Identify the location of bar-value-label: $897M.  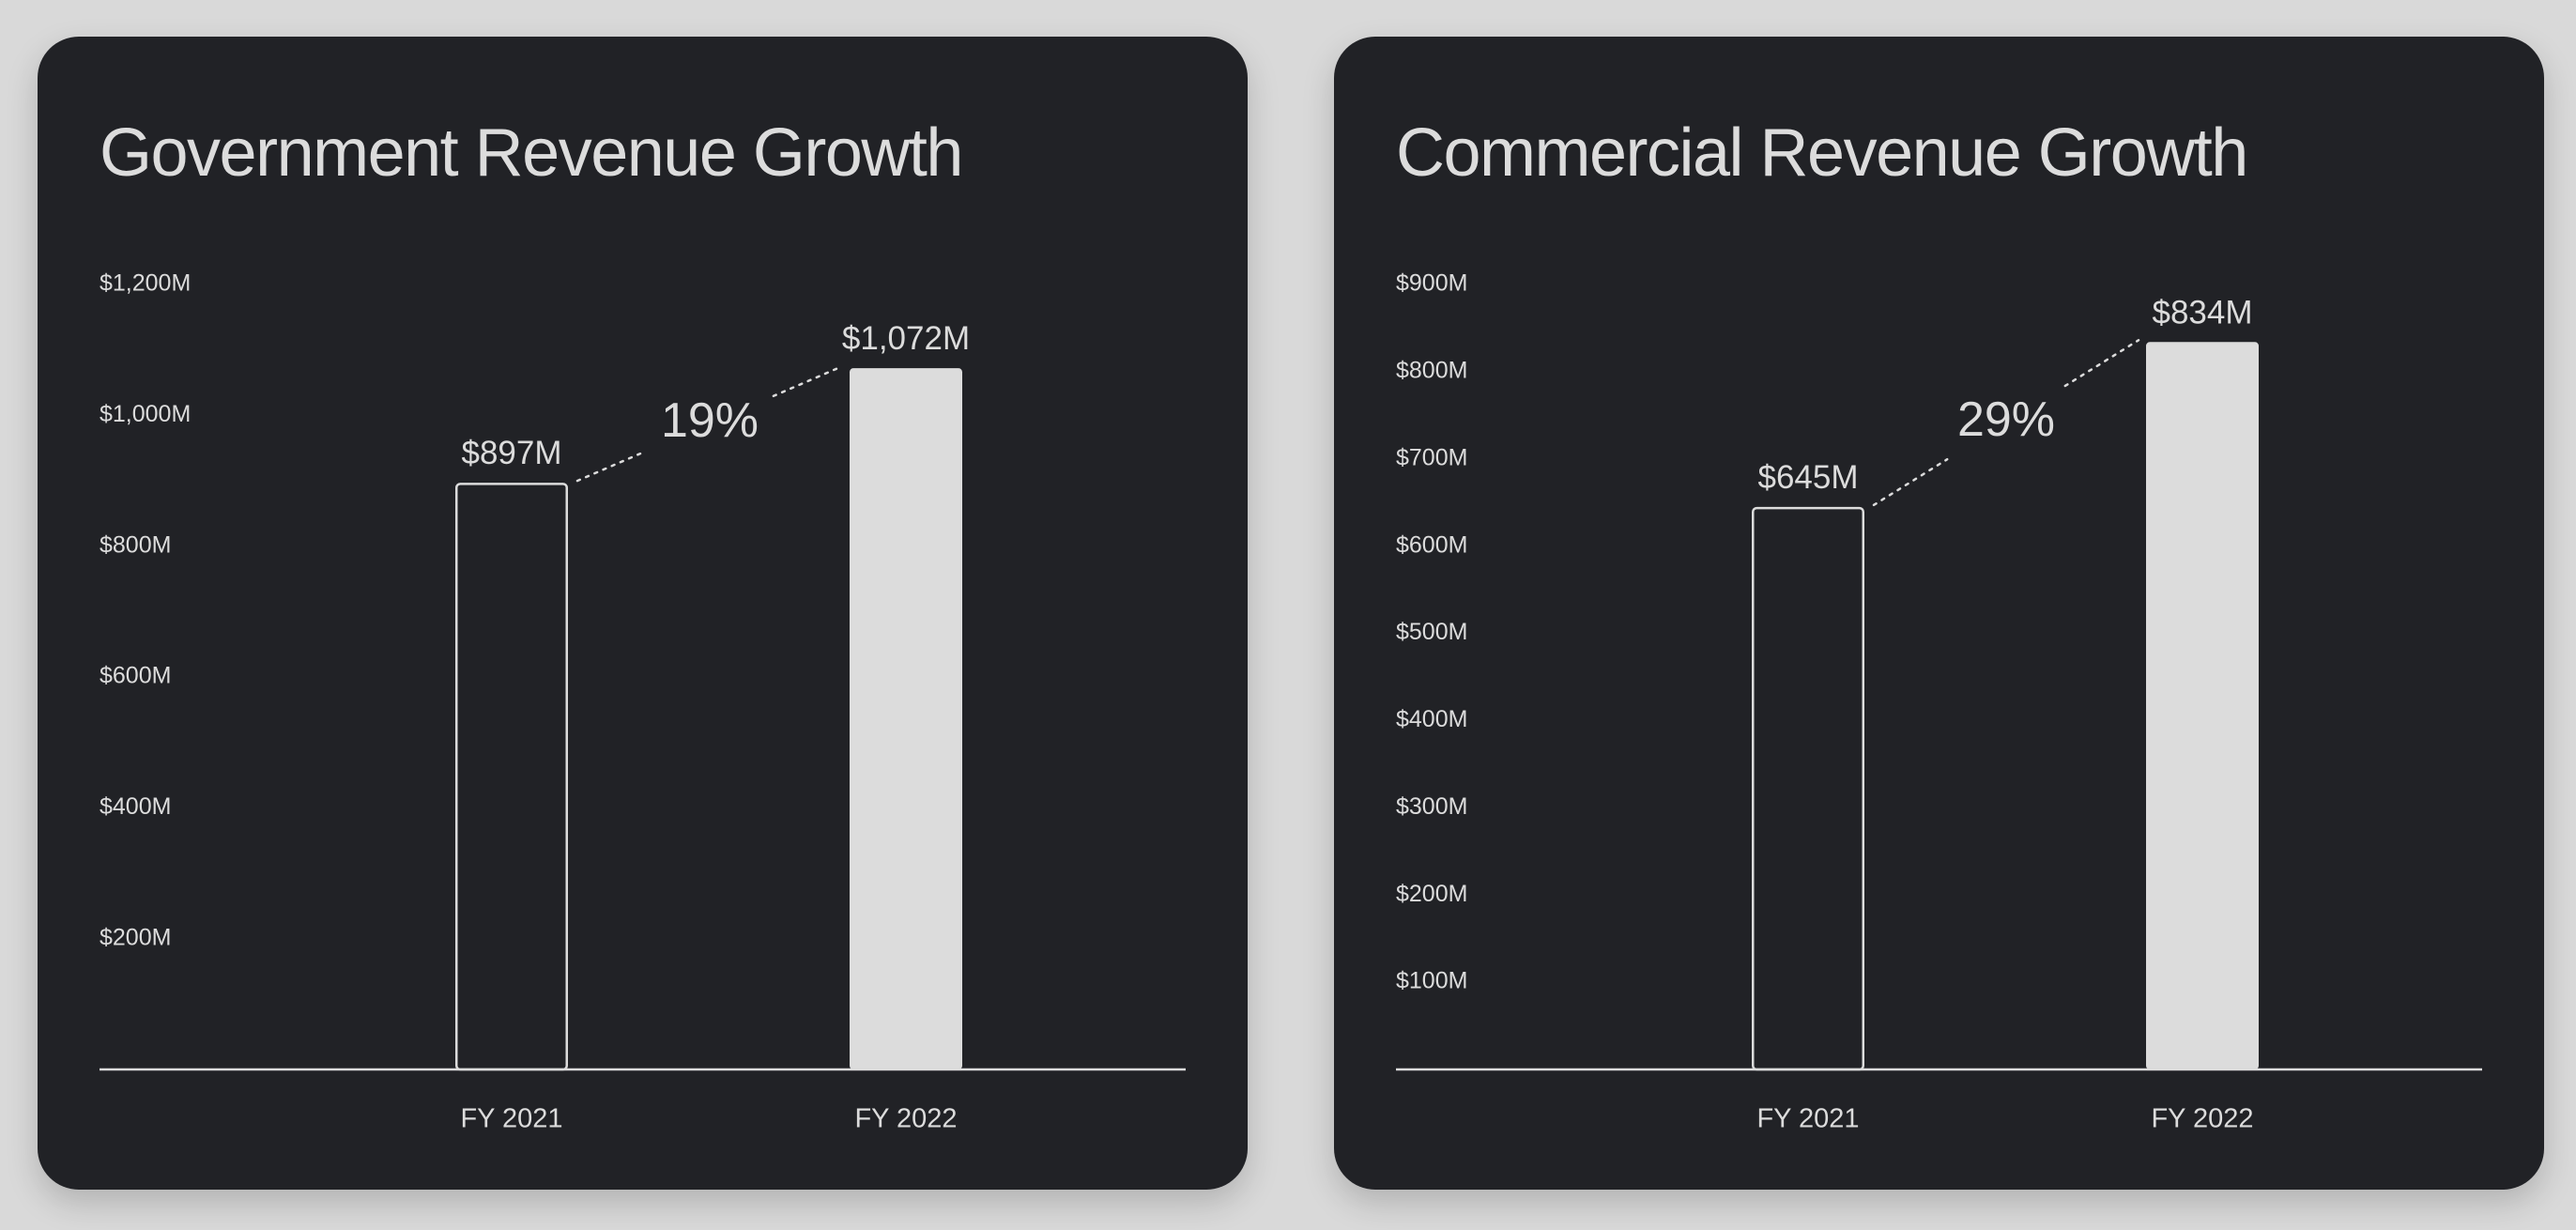
(511, 453).